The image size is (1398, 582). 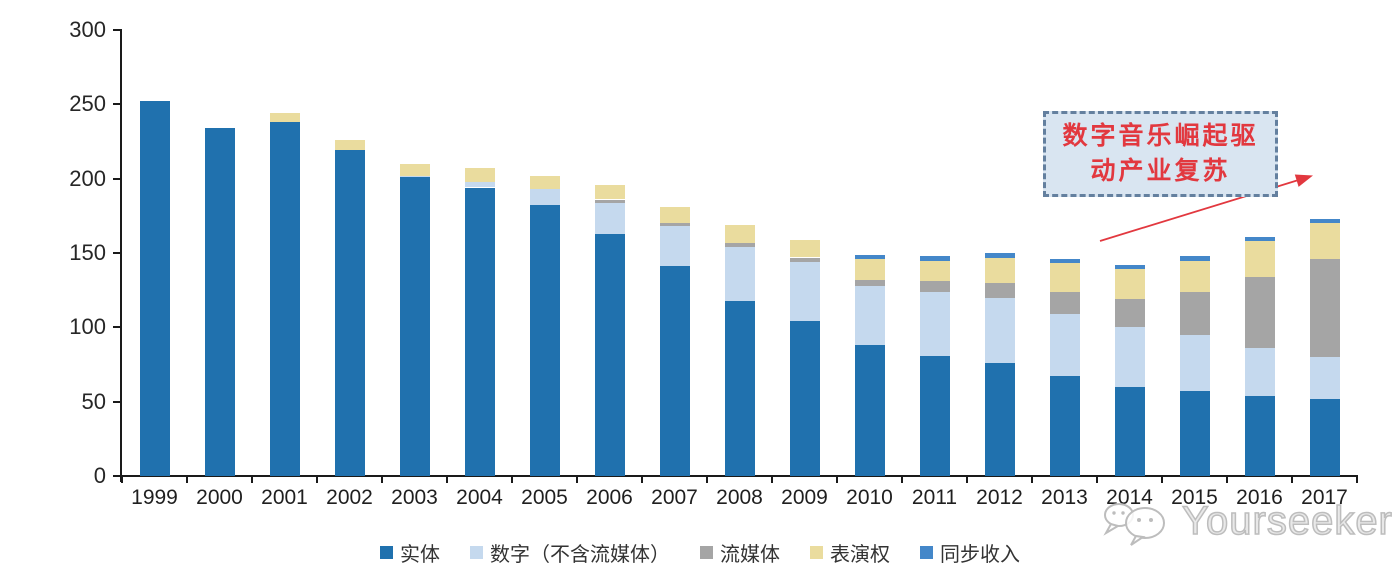 What do you see at coordinates (1160, 154) in the screenshot?
I see `annotation-callout-box: 数字音乐崛起驱 动产业复苏` at bounding box center [1160, 154].